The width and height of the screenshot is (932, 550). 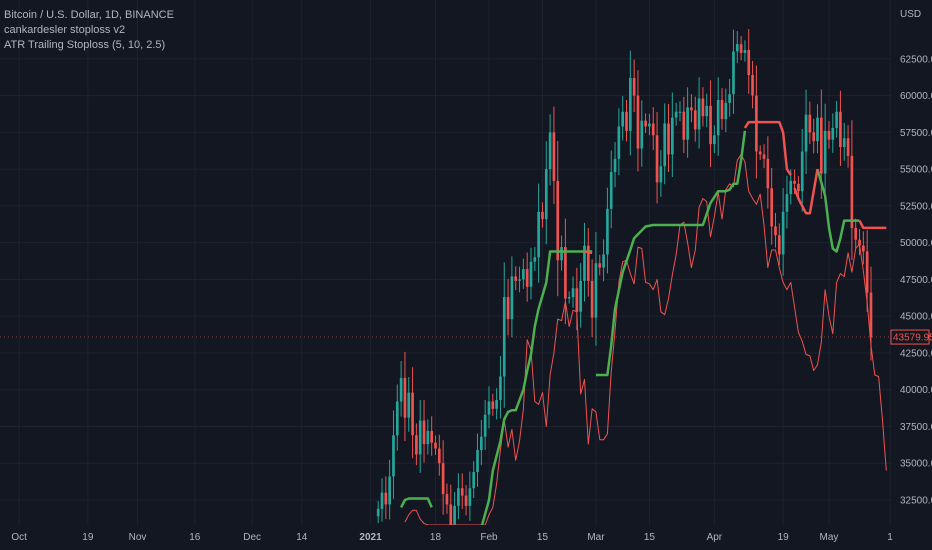 I want to click on x-tick-label: Dec, so click(x=252, y=537).